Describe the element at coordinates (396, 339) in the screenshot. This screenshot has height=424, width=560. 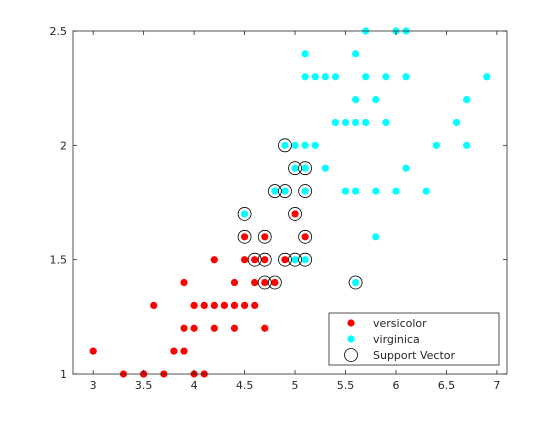
I see `legend-label: virginica` at that location.